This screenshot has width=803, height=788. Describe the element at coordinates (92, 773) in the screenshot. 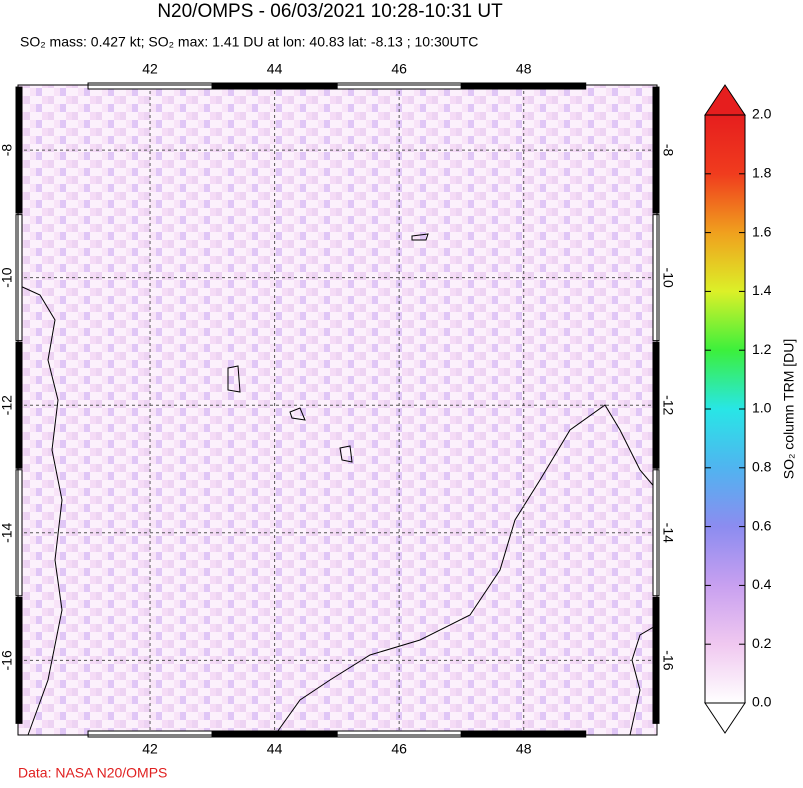

I see `source: Data: NASA N20/OMPS` at that location.